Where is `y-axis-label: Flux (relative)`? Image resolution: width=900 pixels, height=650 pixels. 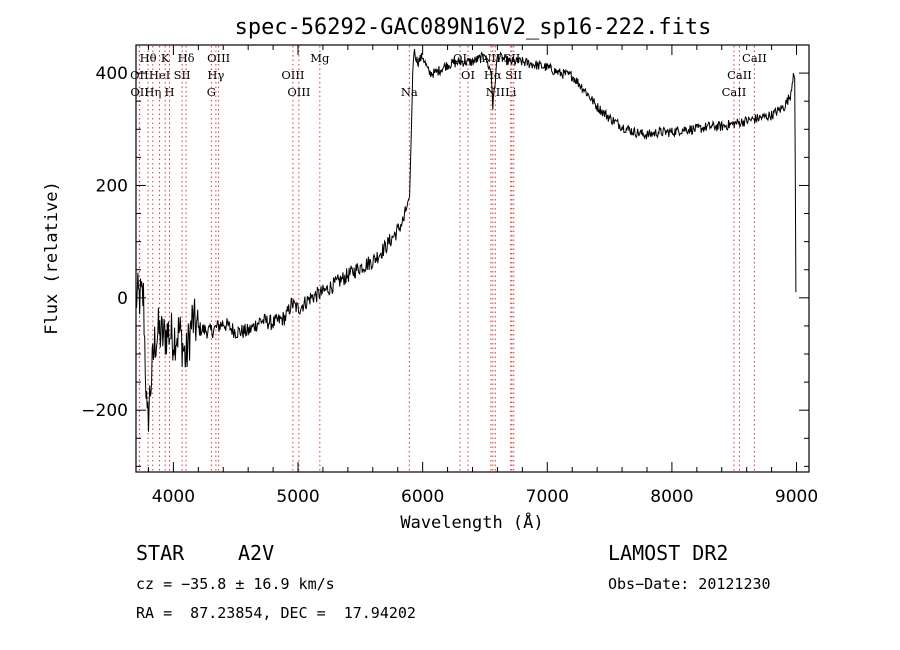 y-axis-label: Flux (relative) is located at coordinates (52, 258).